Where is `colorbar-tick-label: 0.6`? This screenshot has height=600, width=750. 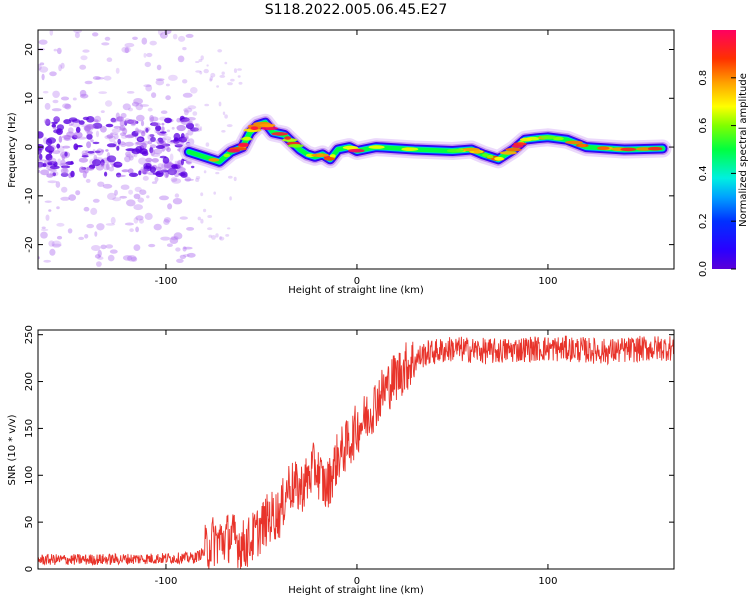 colorbar-tick-label: 0.6 is located at coordinates (703, 126).